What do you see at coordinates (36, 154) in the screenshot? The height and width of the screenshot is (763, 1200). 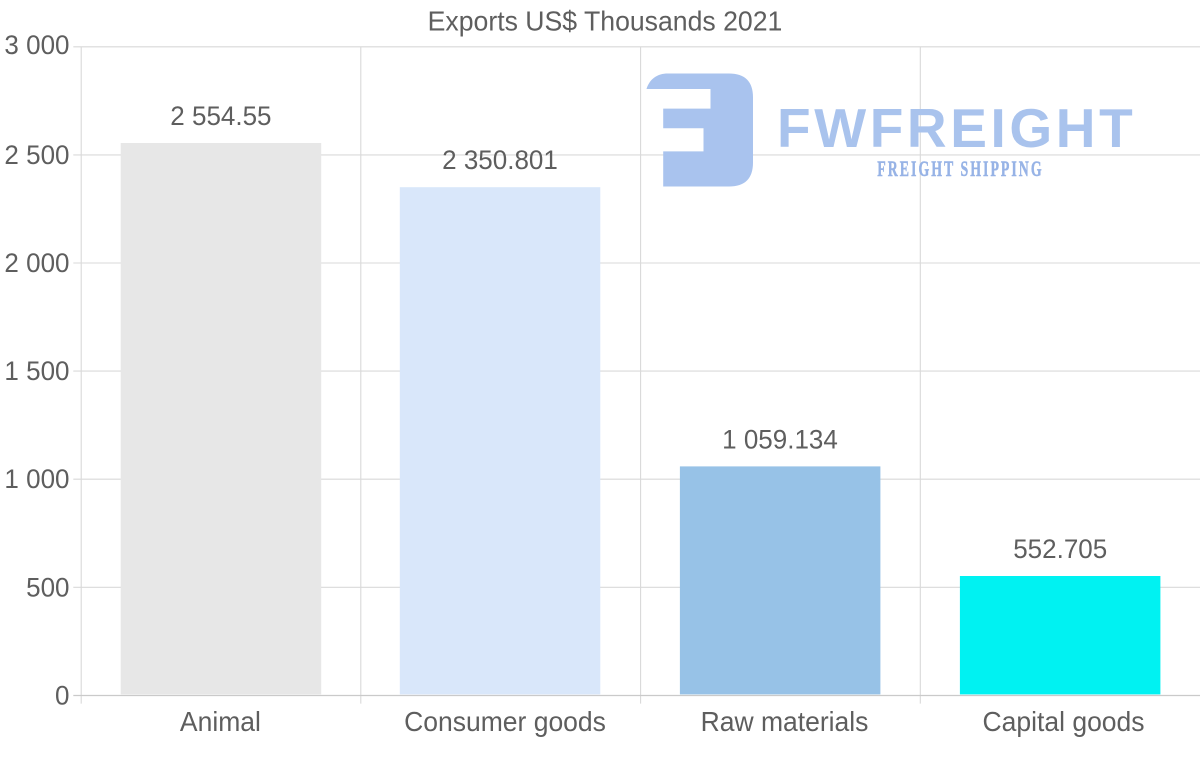 I see `svg-text: 2 500` at bounding box center [36, 154].